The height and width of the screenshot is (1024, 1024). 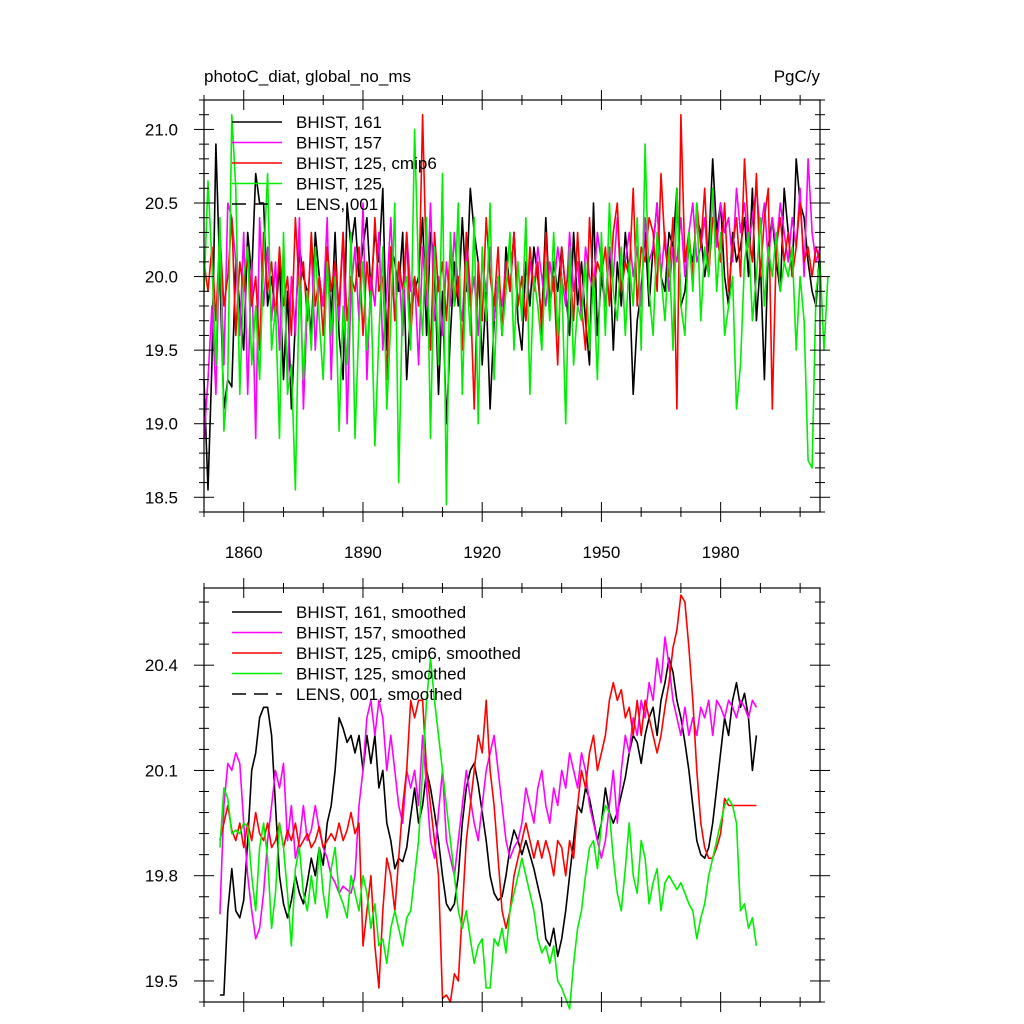 I want to click on top-x-tick-label: 1920, so click(x=482, y=552).